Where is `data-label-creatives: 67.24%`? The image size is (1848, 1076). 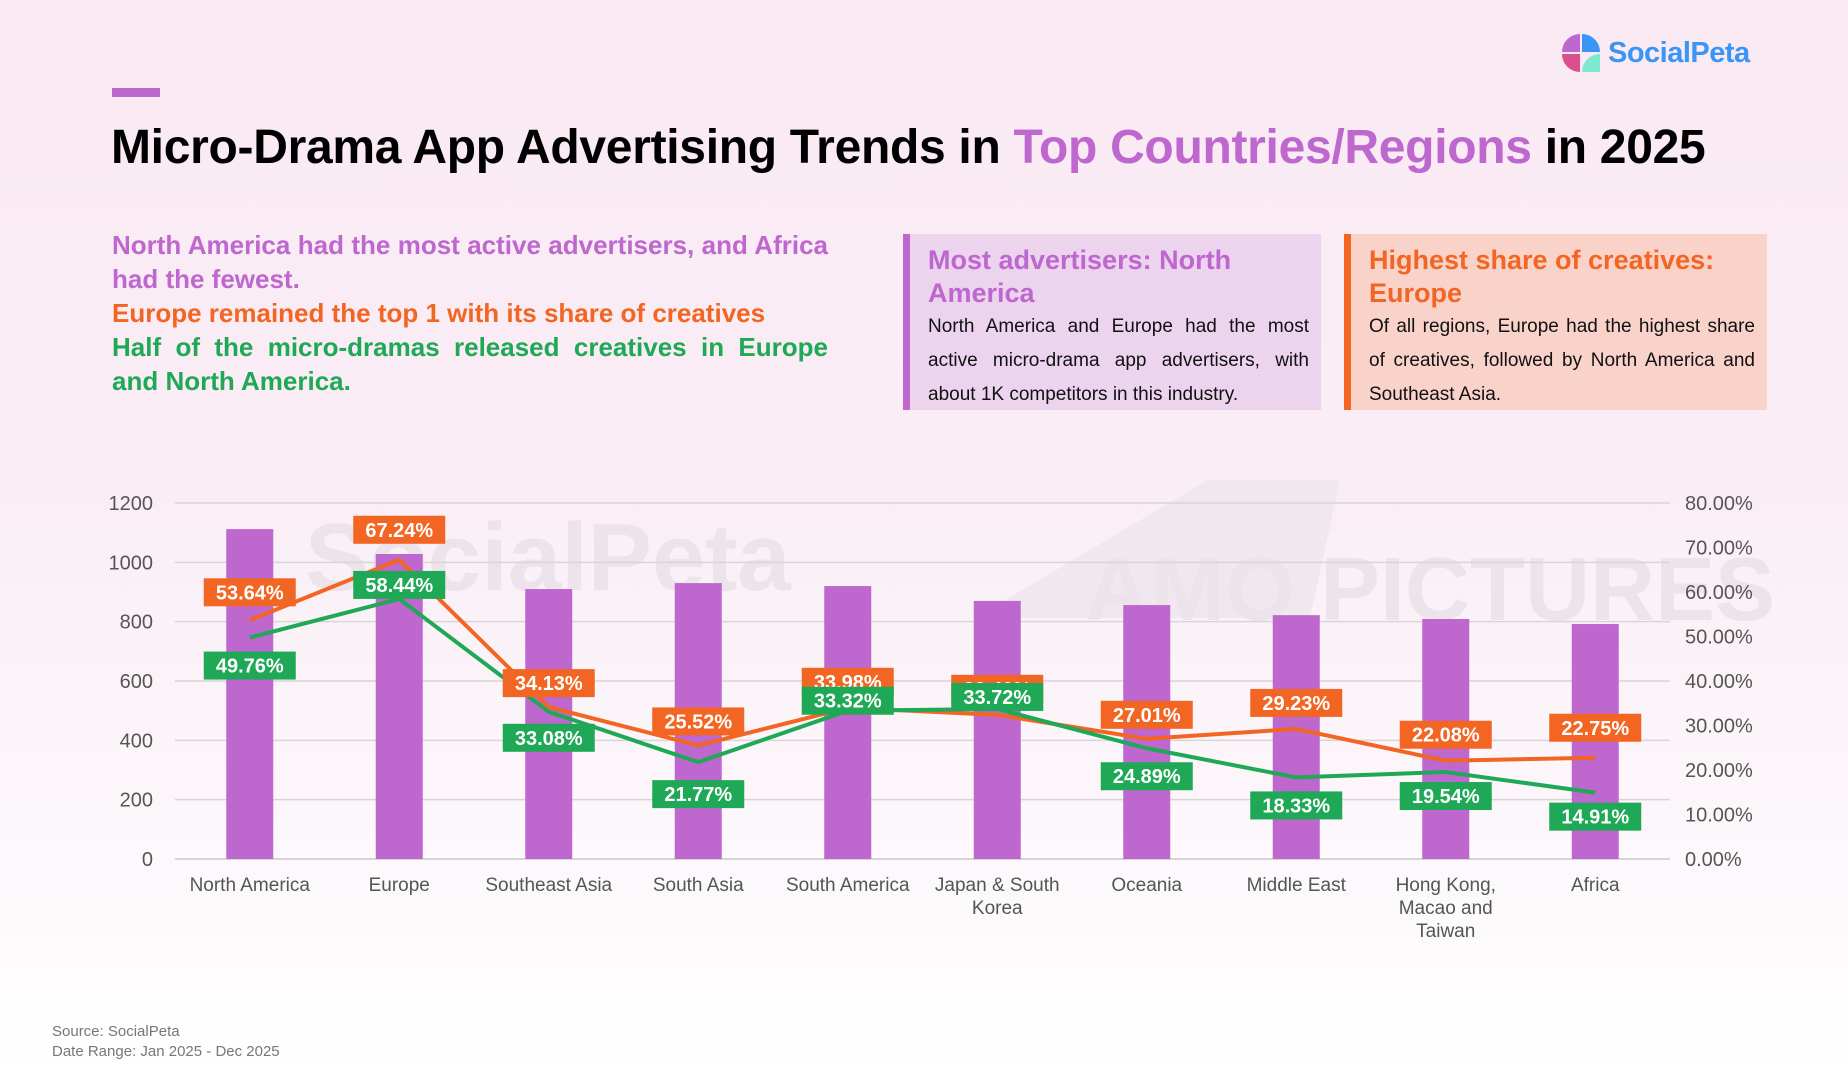
data-label-creatives: 67.24% is located at coordinates (399, 529).